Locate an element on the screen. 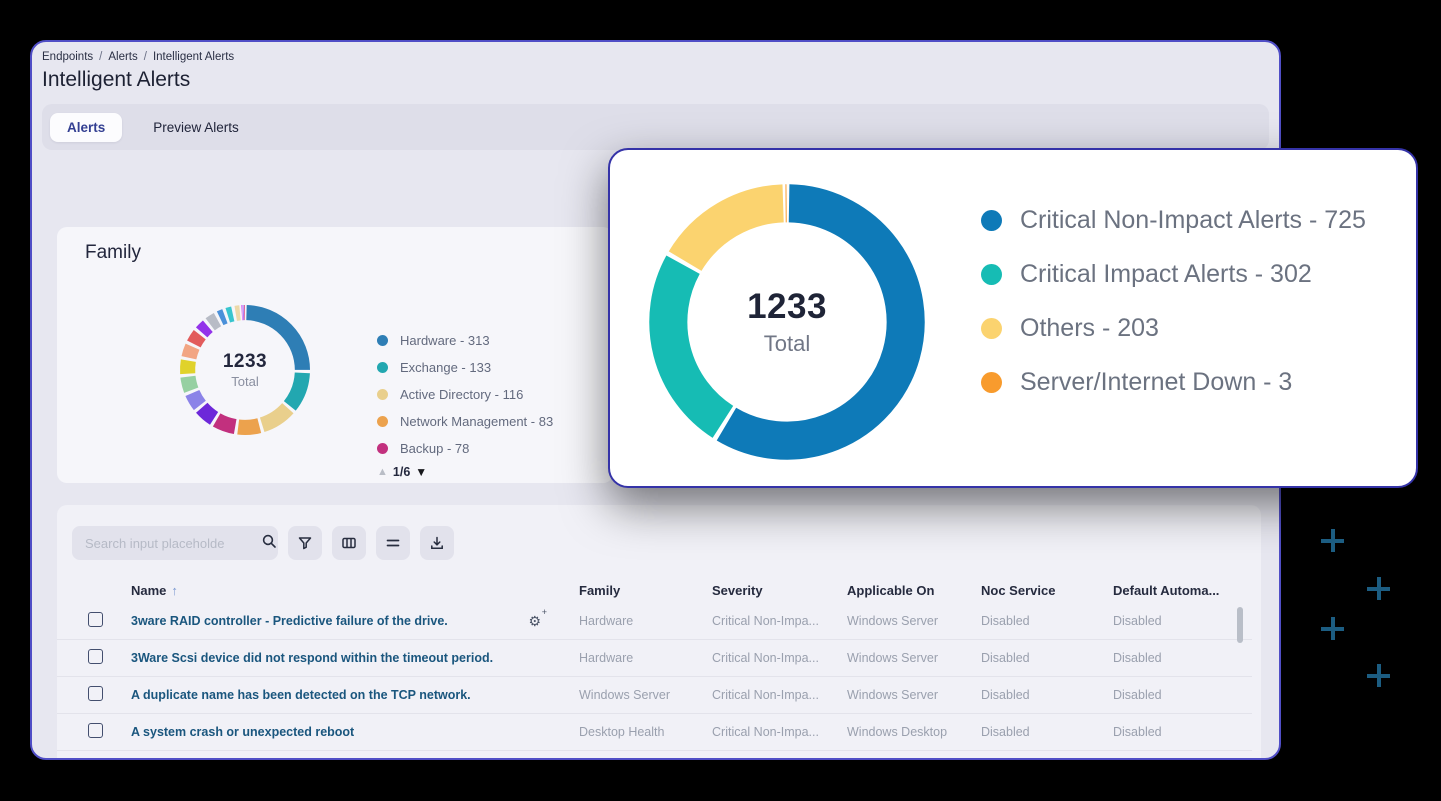 Image resolution: width=1441 pixels, height=801 pixels. legend-item: Critical Impact Alerts - 302 is located at coordinates (1173, 274).